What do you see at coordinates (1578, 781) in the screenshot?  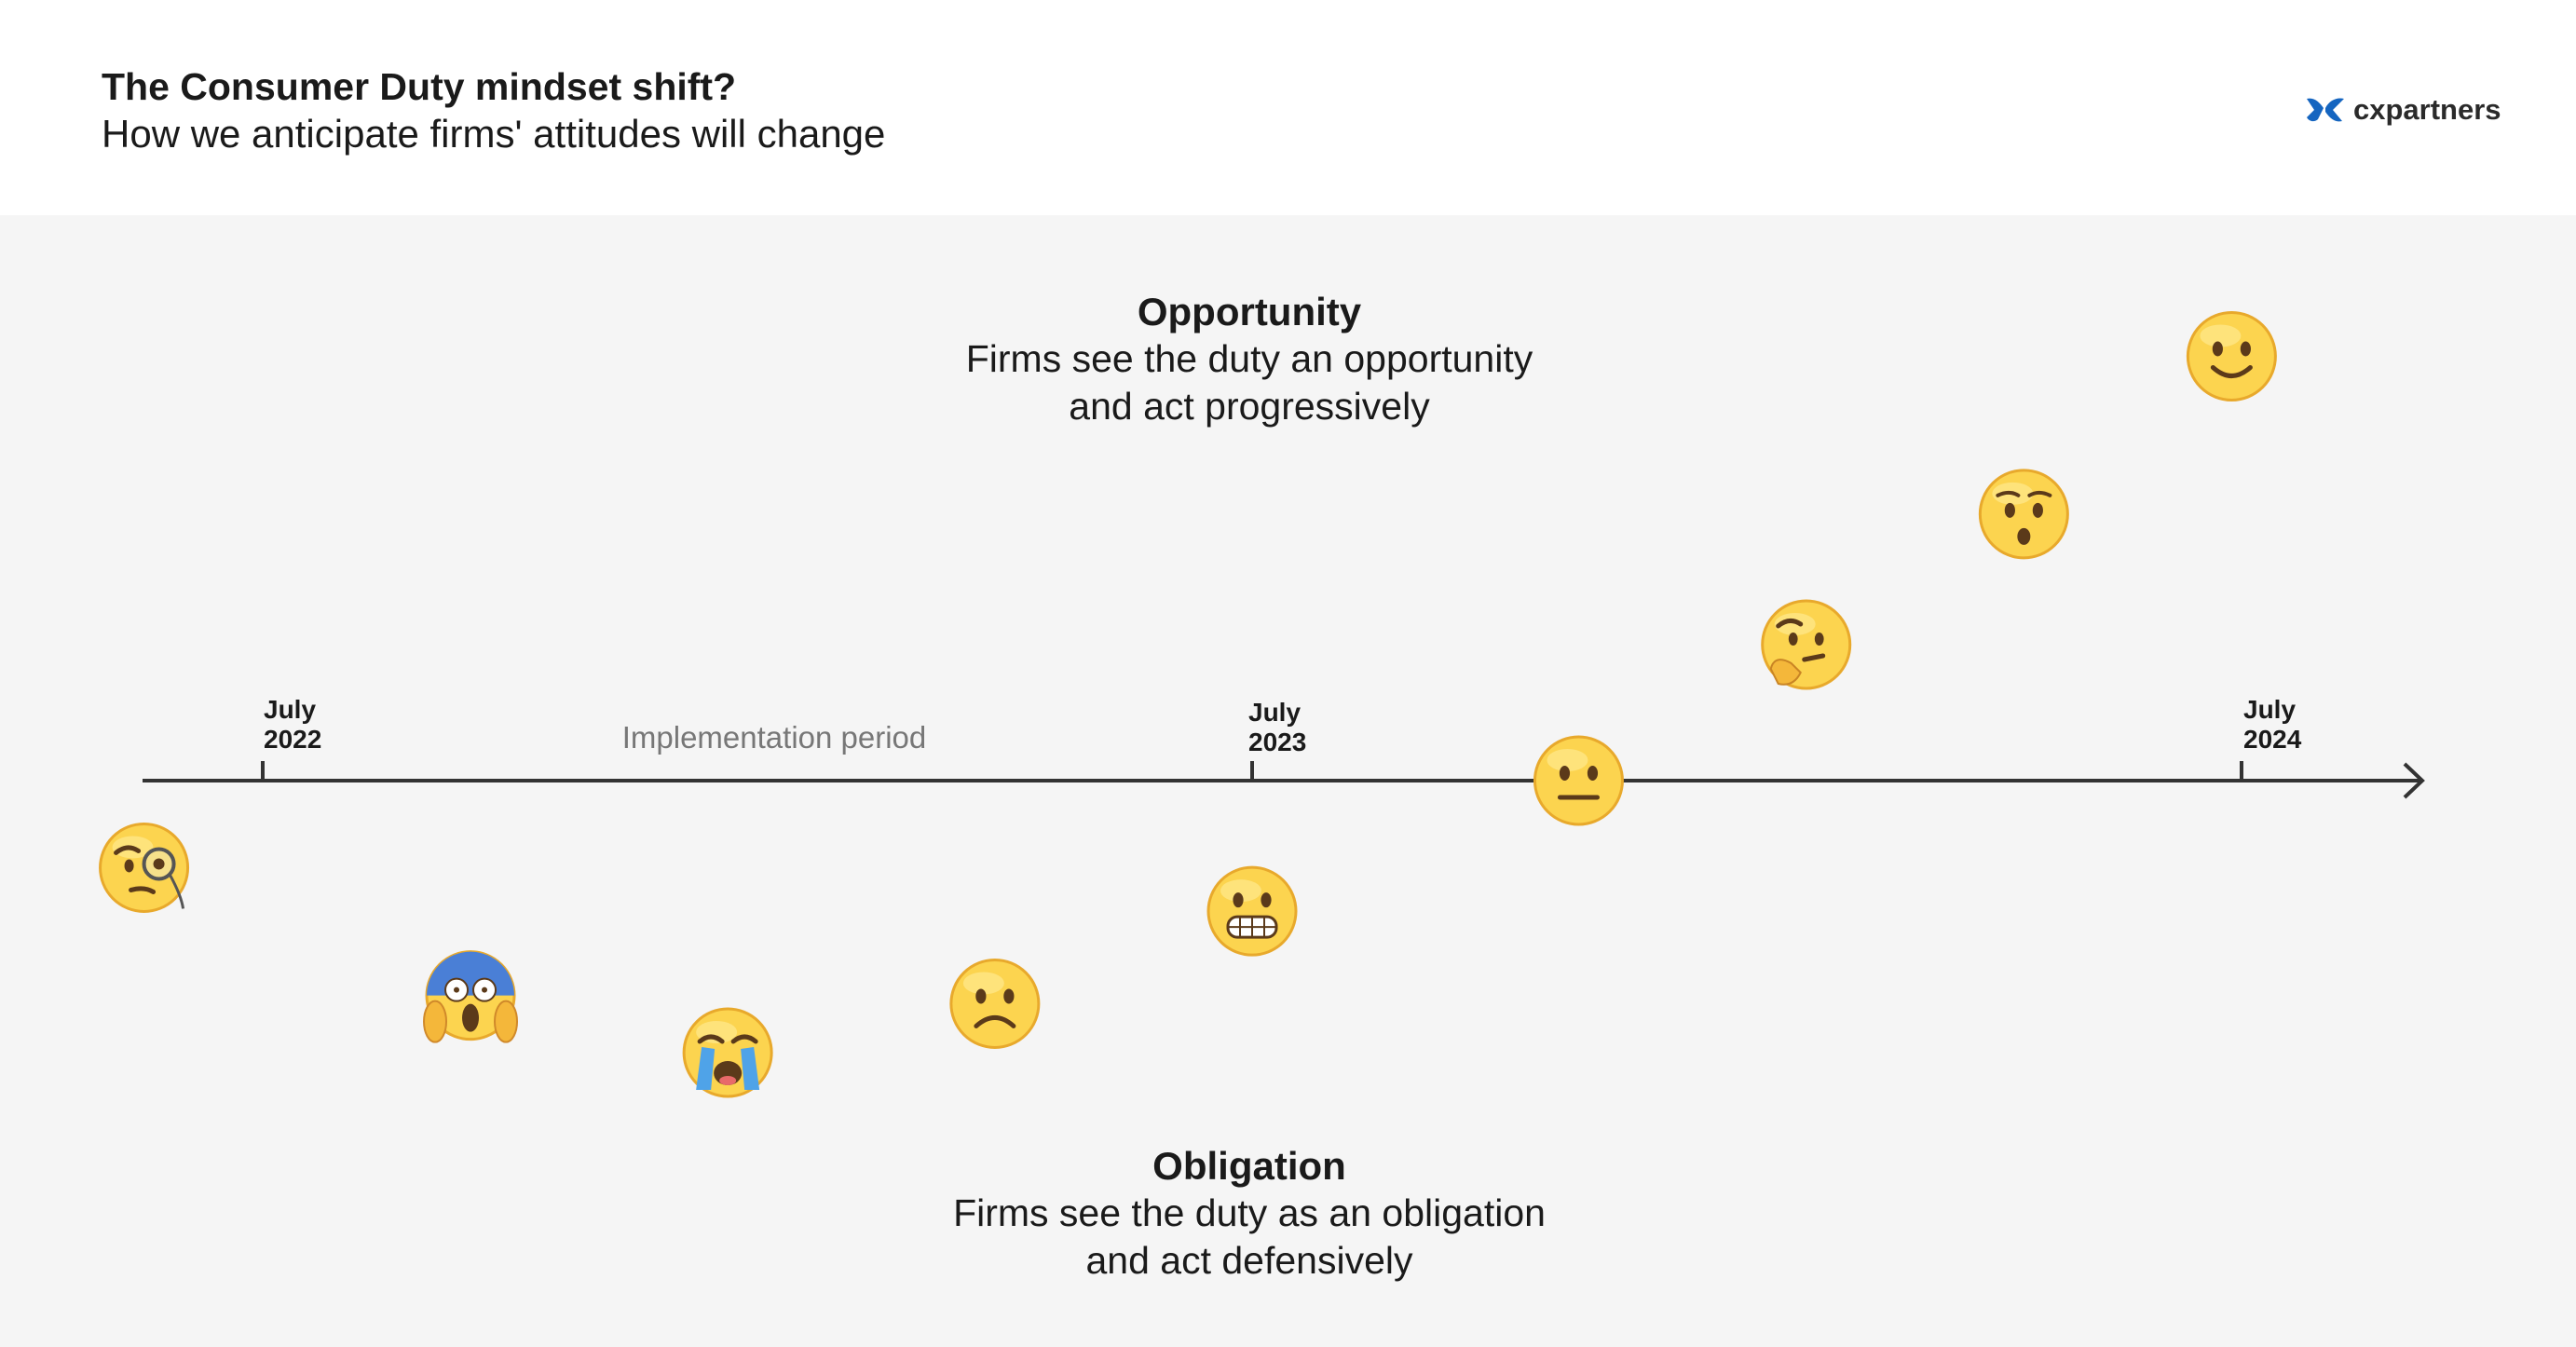 I see `neutral-face-icon` at bounding box center [1578, 781].